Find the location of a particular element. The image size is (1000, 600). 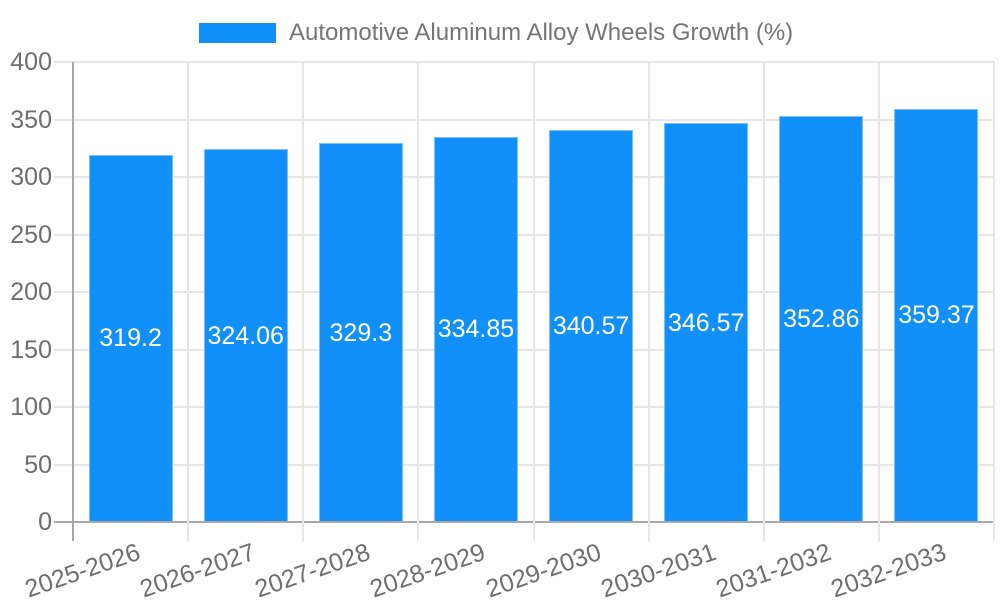

x-tick-label: 2029-2030 is located at coordinates (543, 569).